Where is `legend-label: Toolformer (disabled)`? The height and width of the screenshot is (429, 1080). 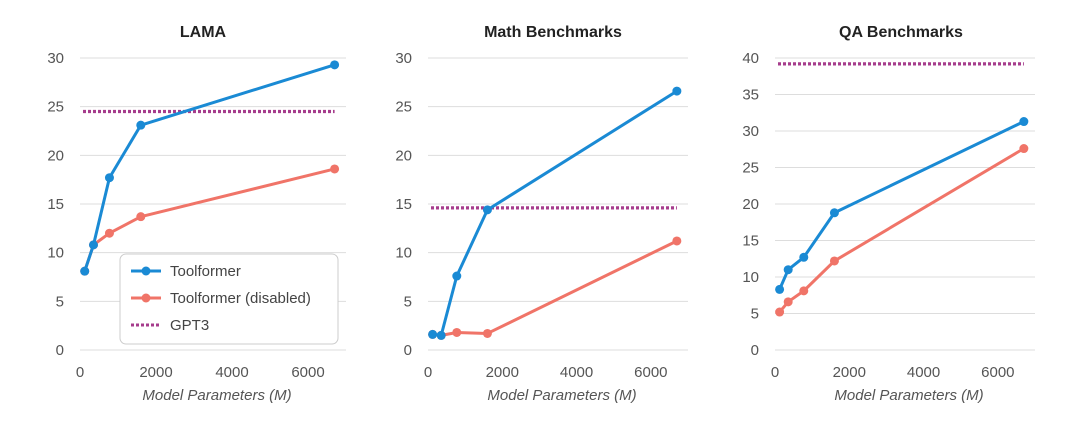 legend-label: Toolformer (disabled) is located at coordinates (240, 298).